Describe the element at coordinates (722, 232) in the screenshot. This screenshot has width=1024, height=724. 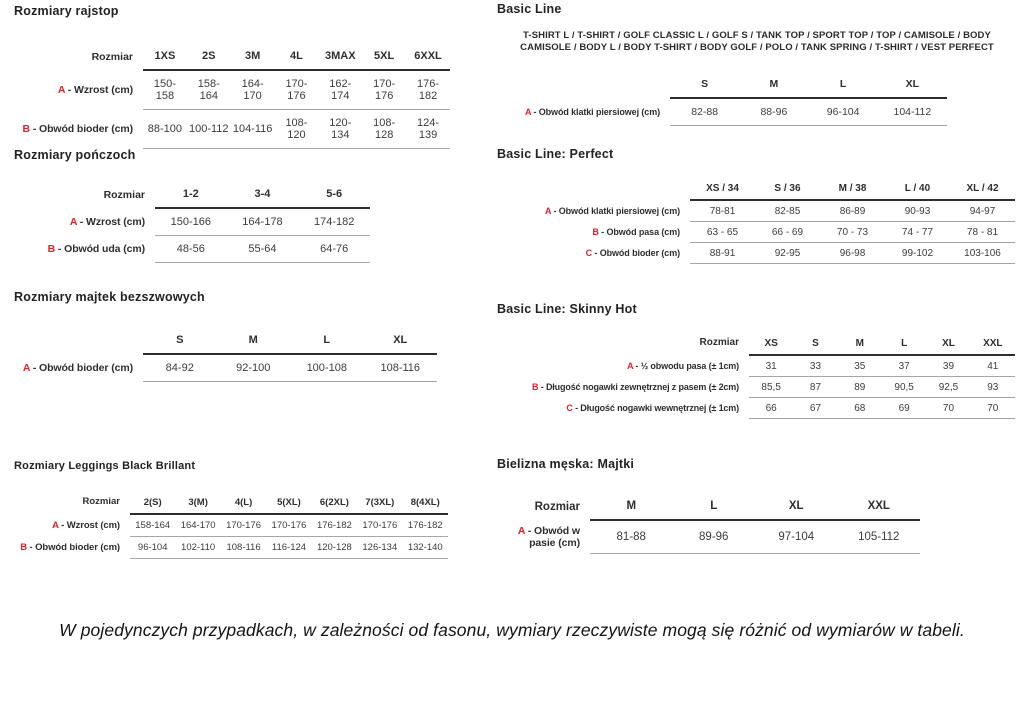
I see `value-cell: 63 - 65` at that location.